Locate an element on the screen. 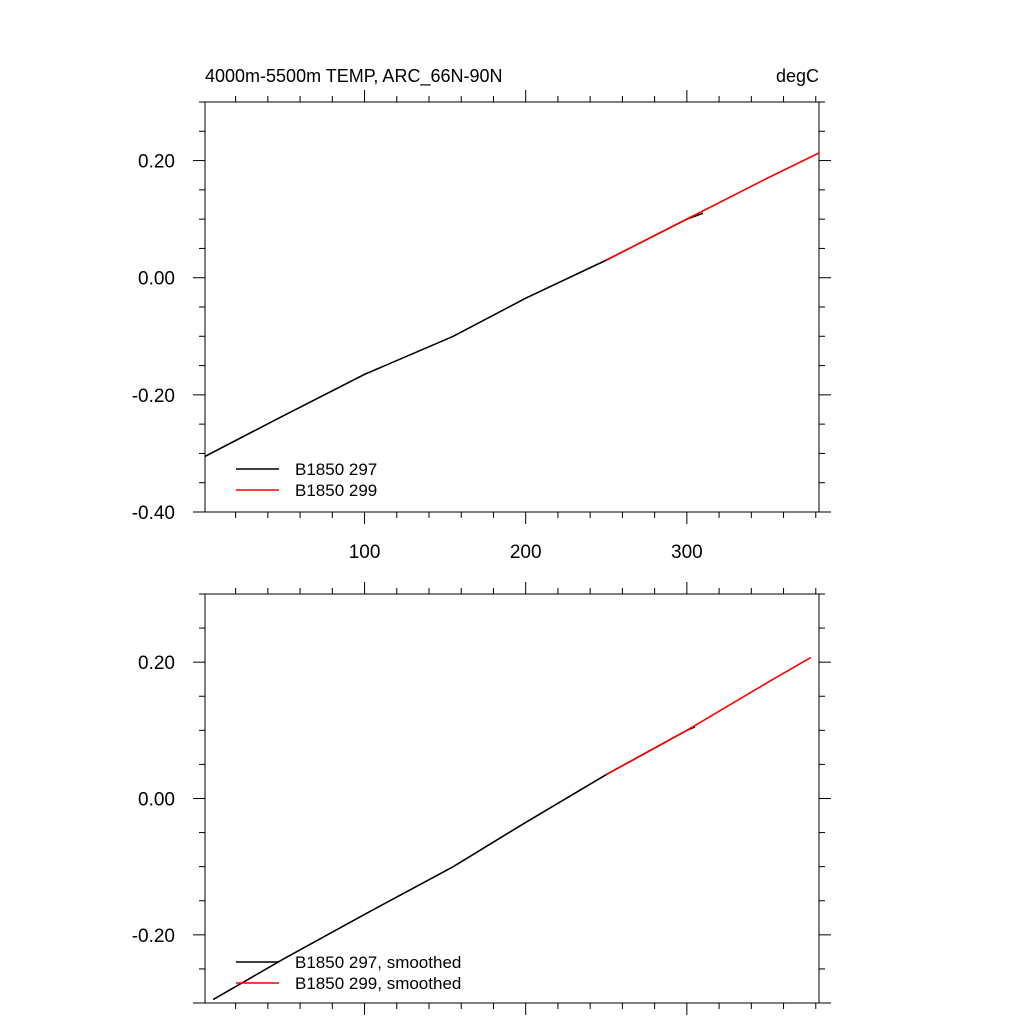  top-legend-label-2: B1850 299 is located at coordinates (336, 490).